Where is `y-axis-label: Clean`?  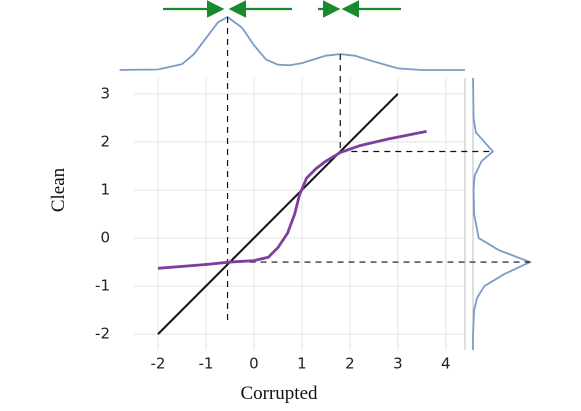 y-axis-label: Clean is located at coordinates (58, 189).